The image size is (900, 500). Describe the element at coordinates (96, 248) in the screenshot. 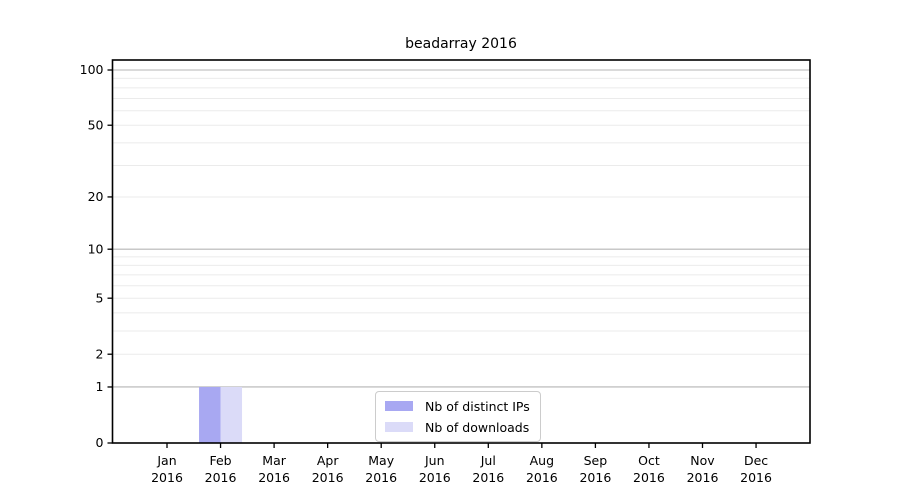

I see `y-tick-label: 10` at that location.